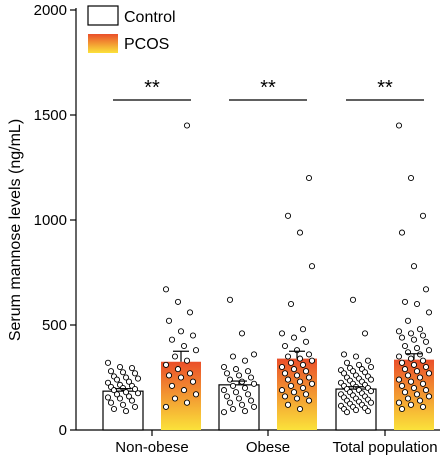  Describe the element at coordinates (268, 447) in the screenshot. I see `x-tick-label: Obese` at that location.